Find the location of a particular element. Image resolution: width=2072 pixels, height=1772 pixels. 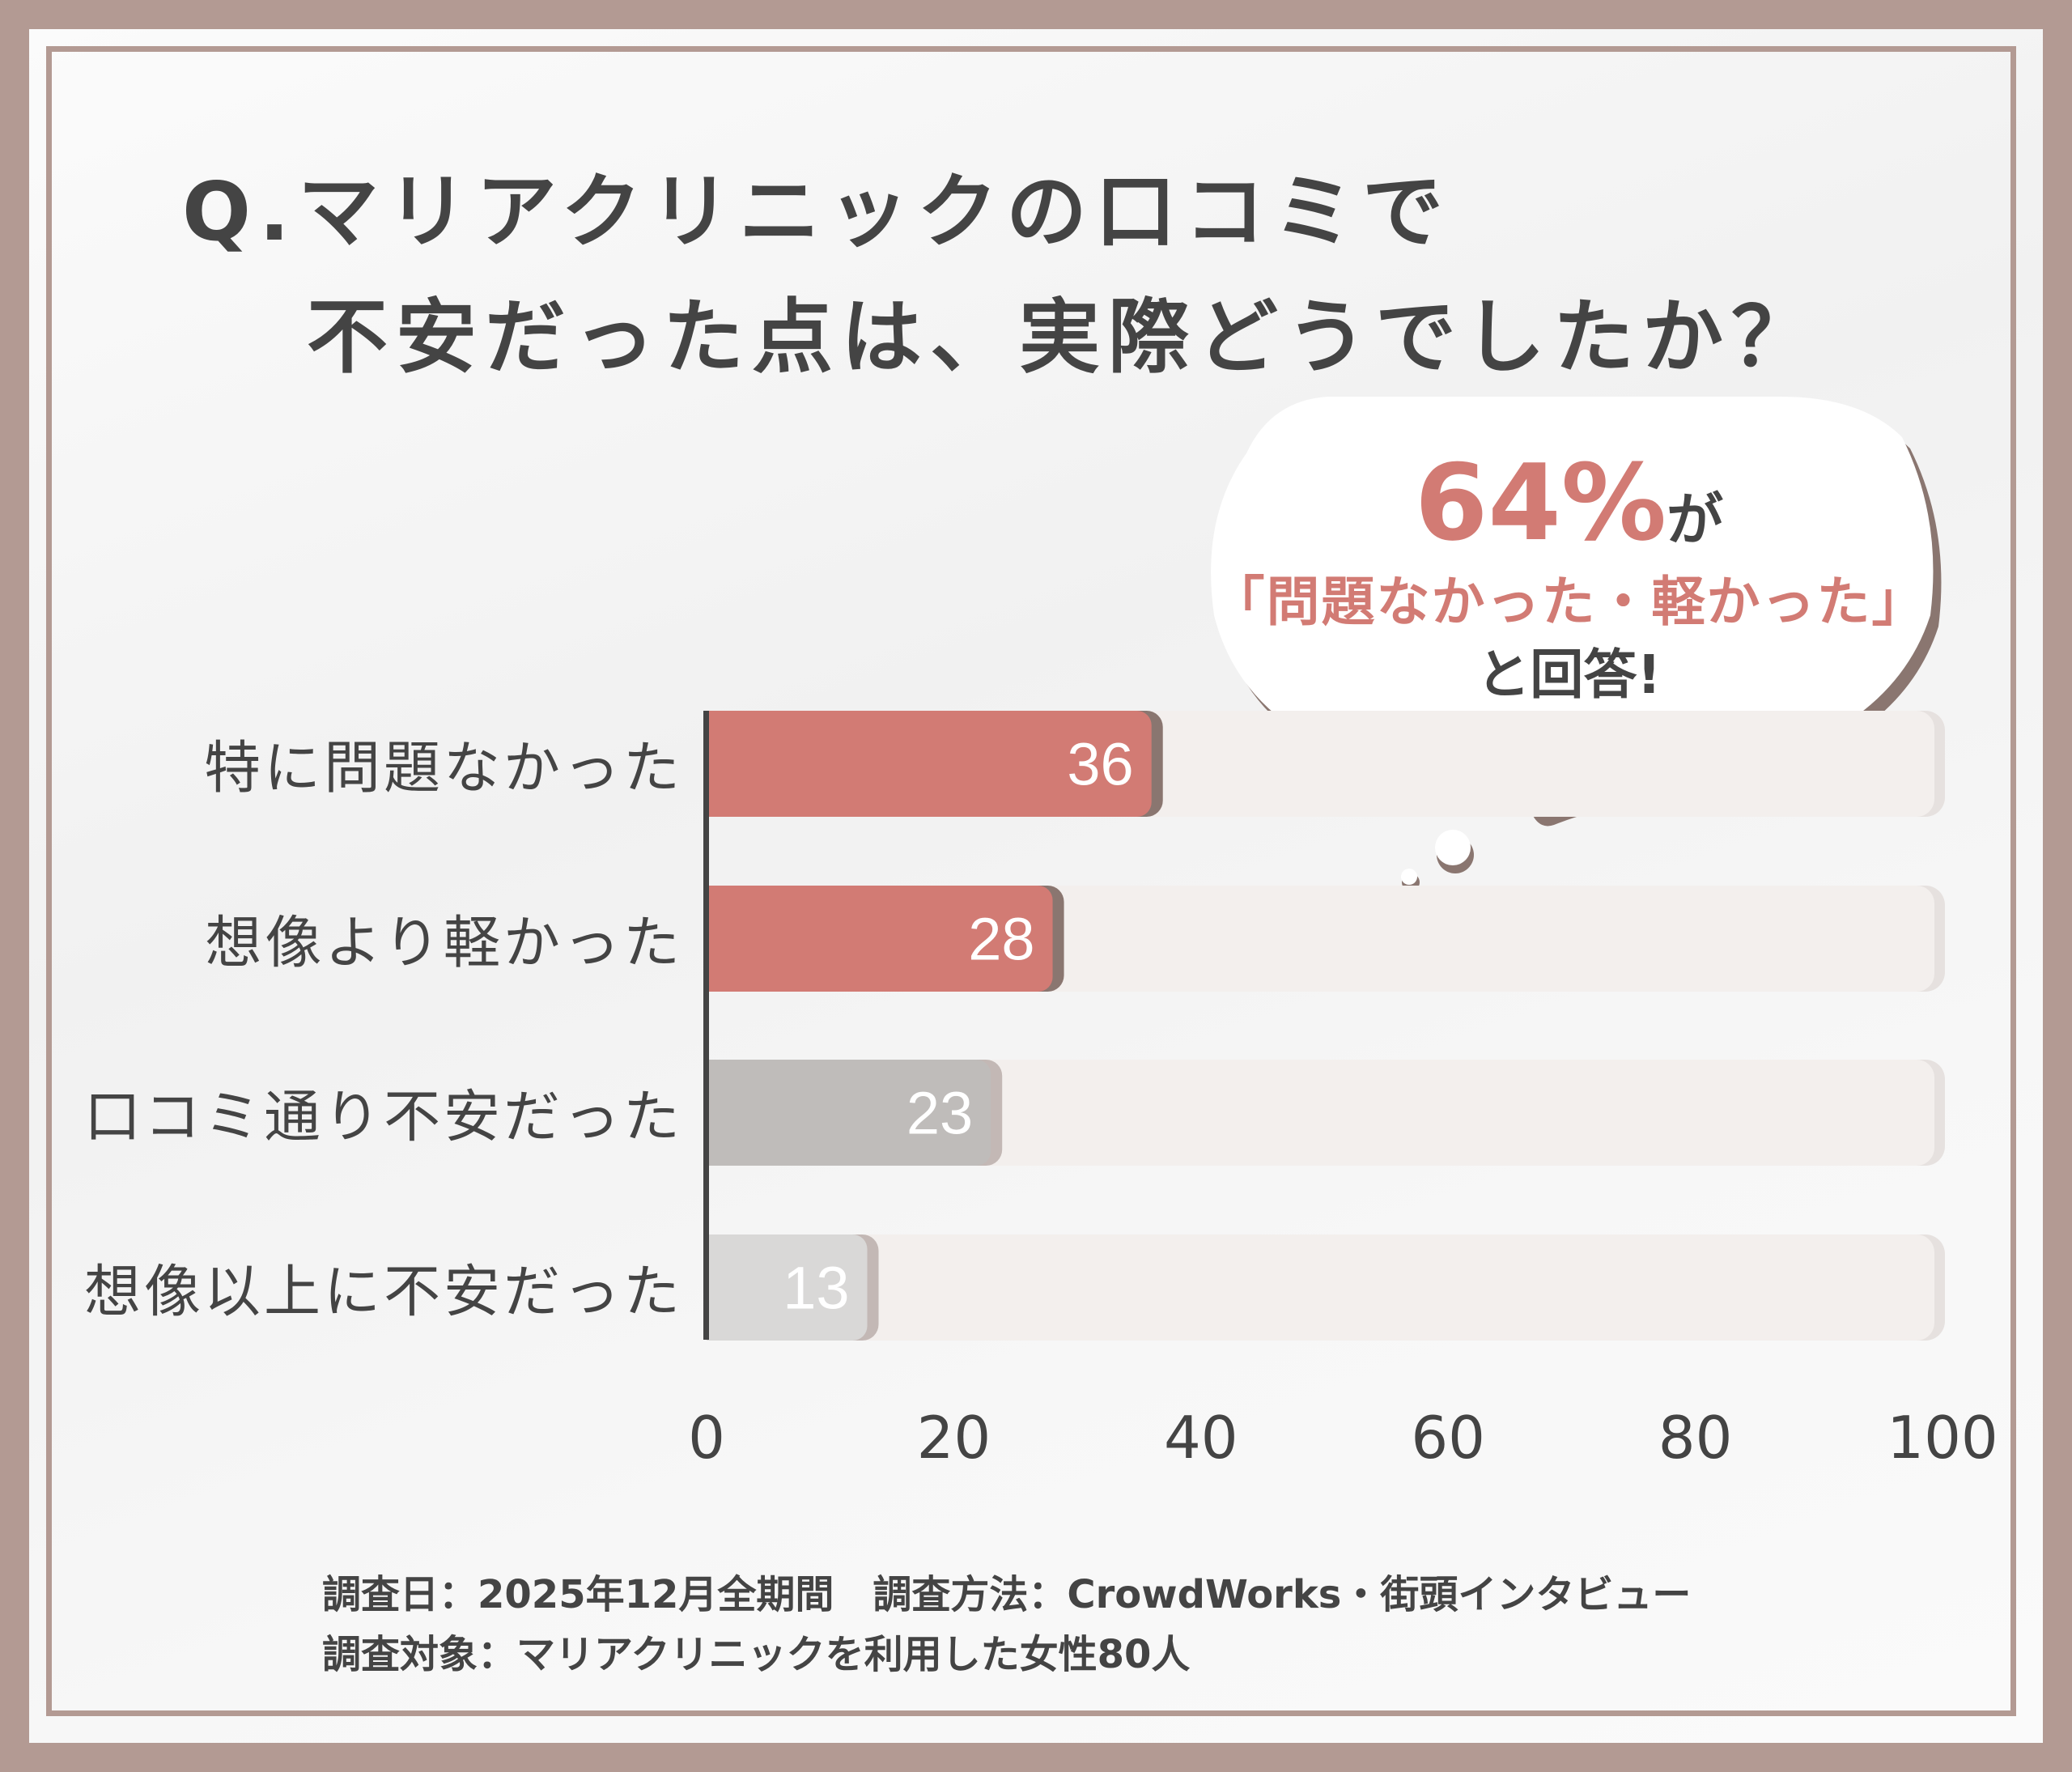

category-label: 想像より軽かった is located at coordinates (444, 943).